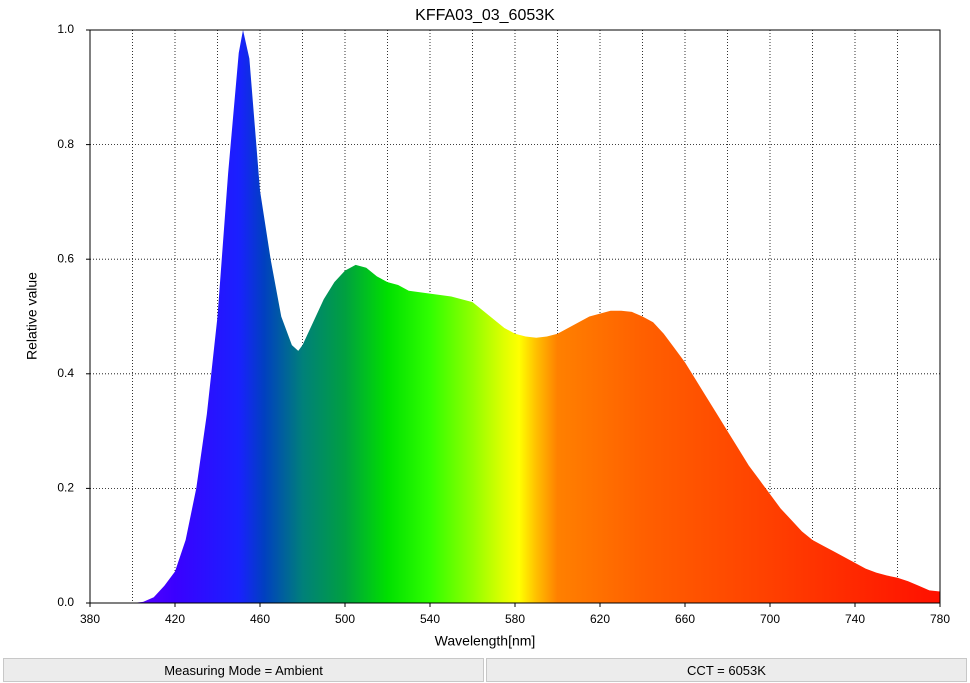 This screenshot has width=970, height=683. I want to click on y-tick-label: 0.8, so click(65, 144).